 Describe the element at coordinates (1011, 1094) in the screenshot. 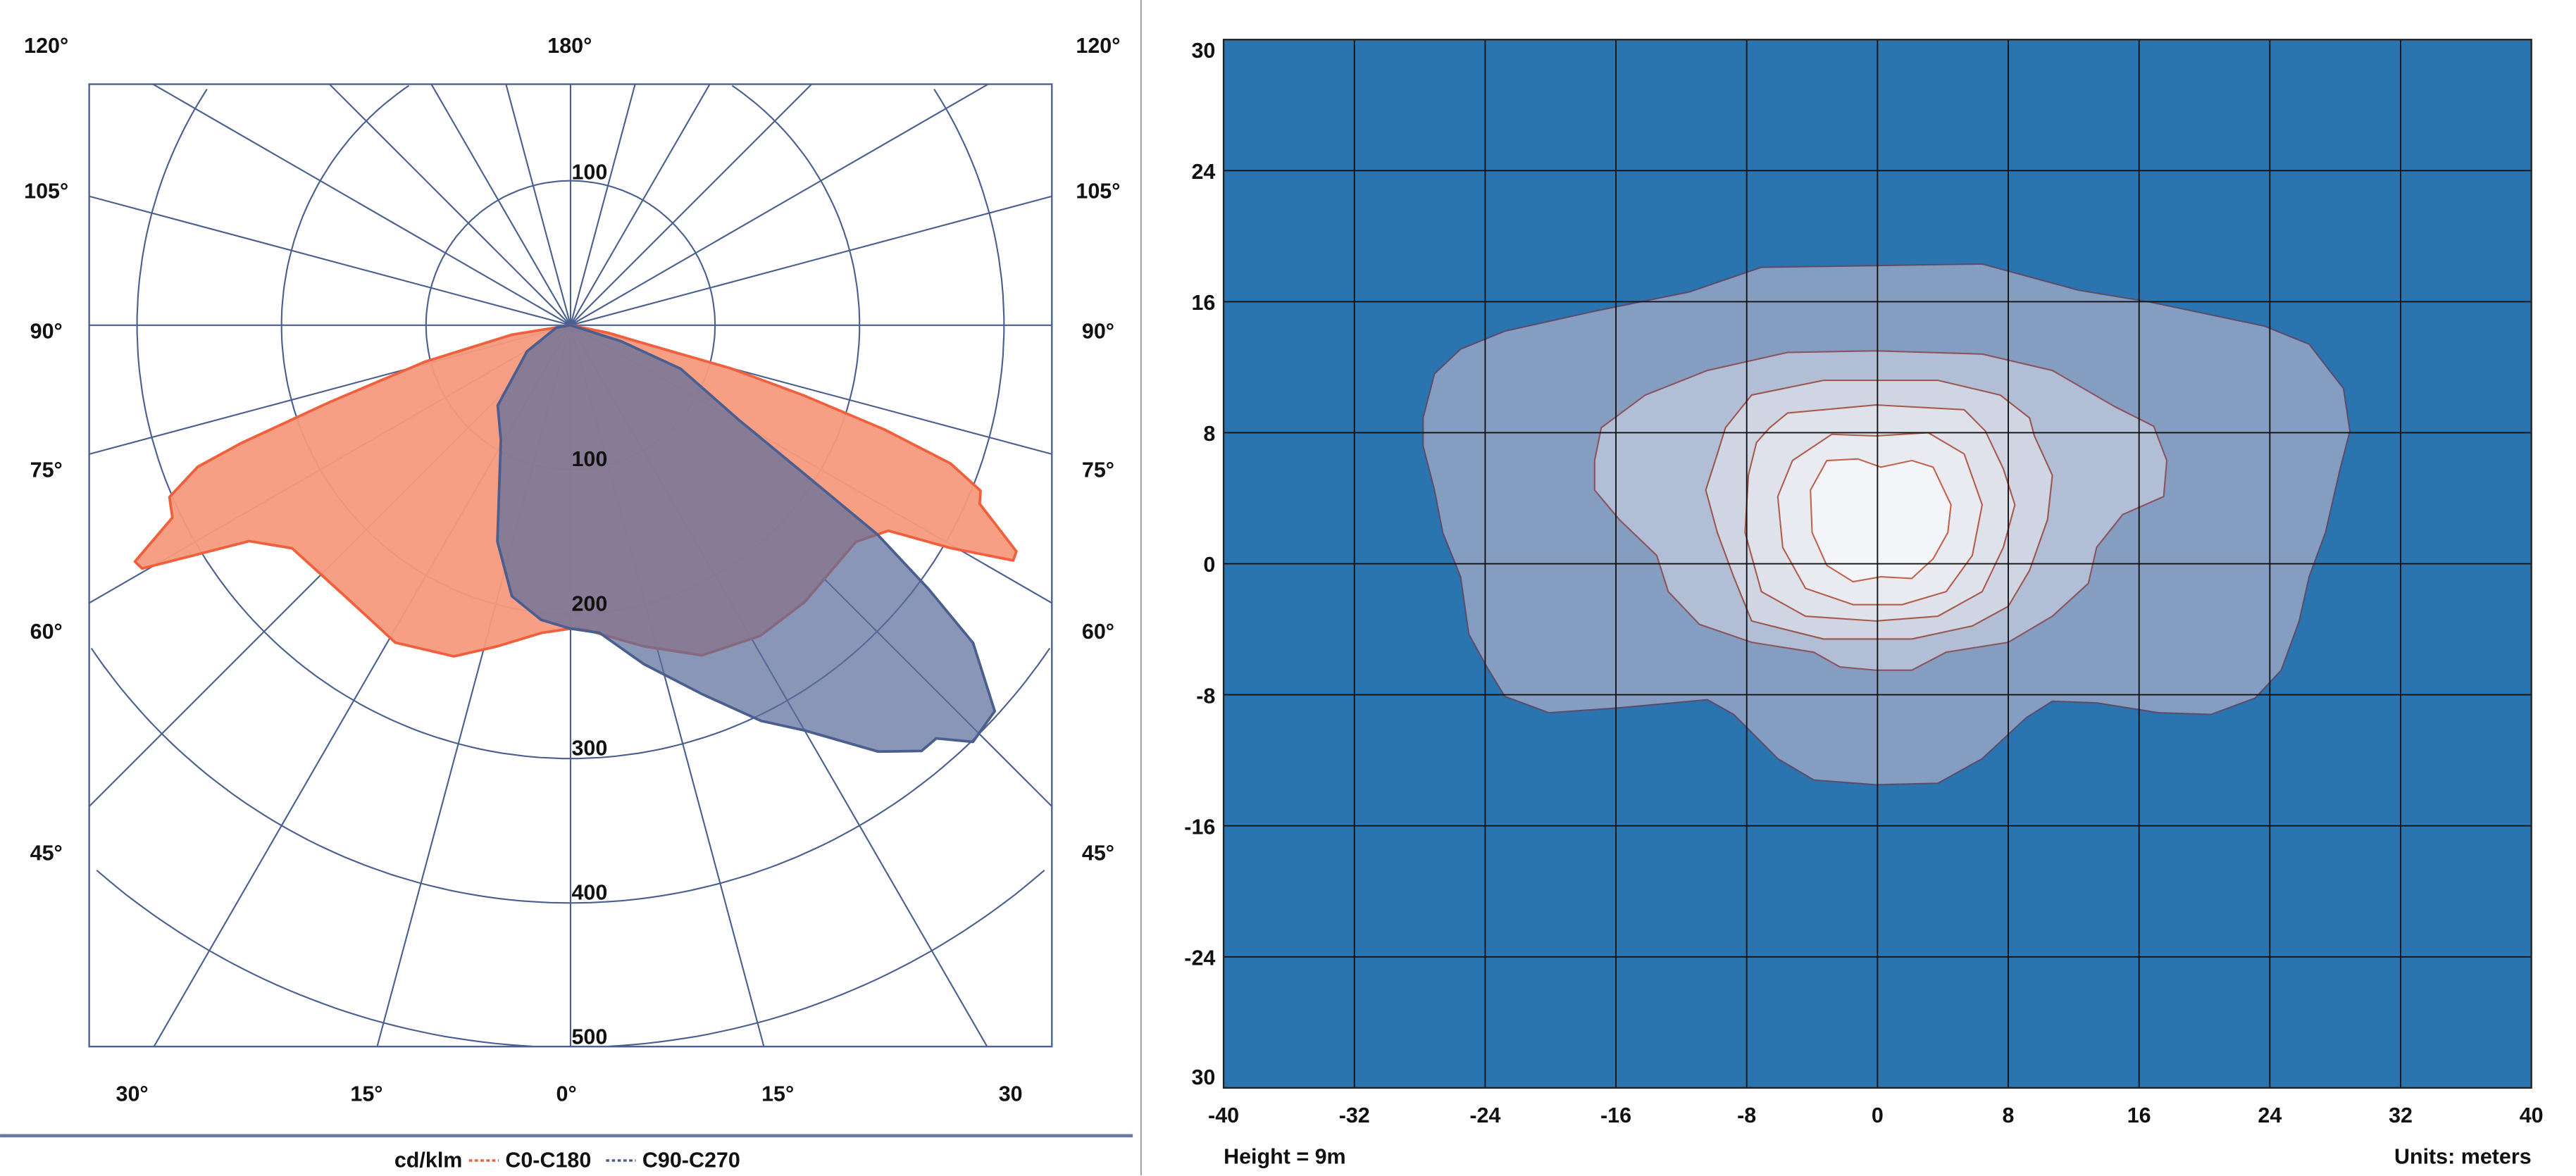

I see `angle-label-bottom: 30` at that location.